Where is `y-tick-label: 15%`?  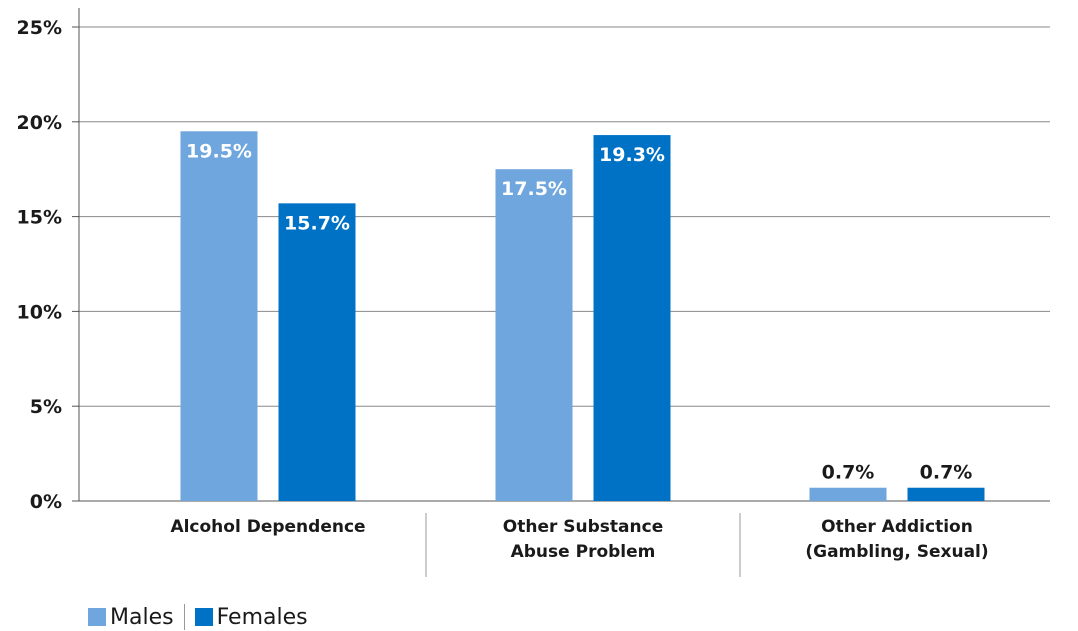 y-tick-label: 15% is located at coordinates (39, 218).